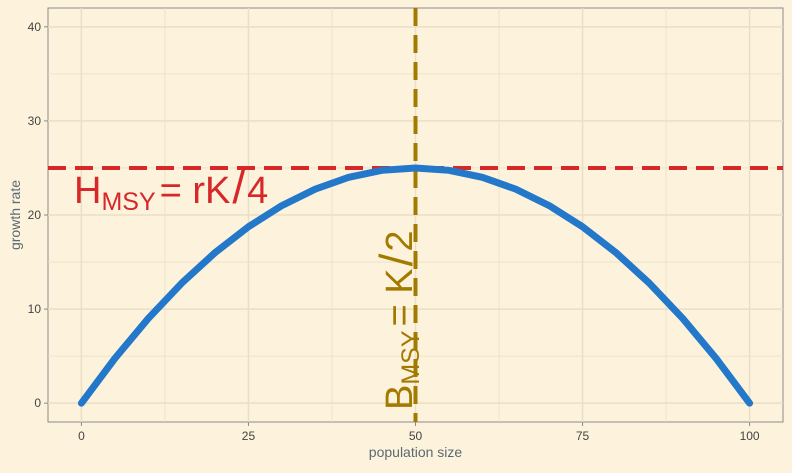 The width and height of the screenshot is (792, 473). I want to click on y-axis-label: growth rate, so click(15, 215).